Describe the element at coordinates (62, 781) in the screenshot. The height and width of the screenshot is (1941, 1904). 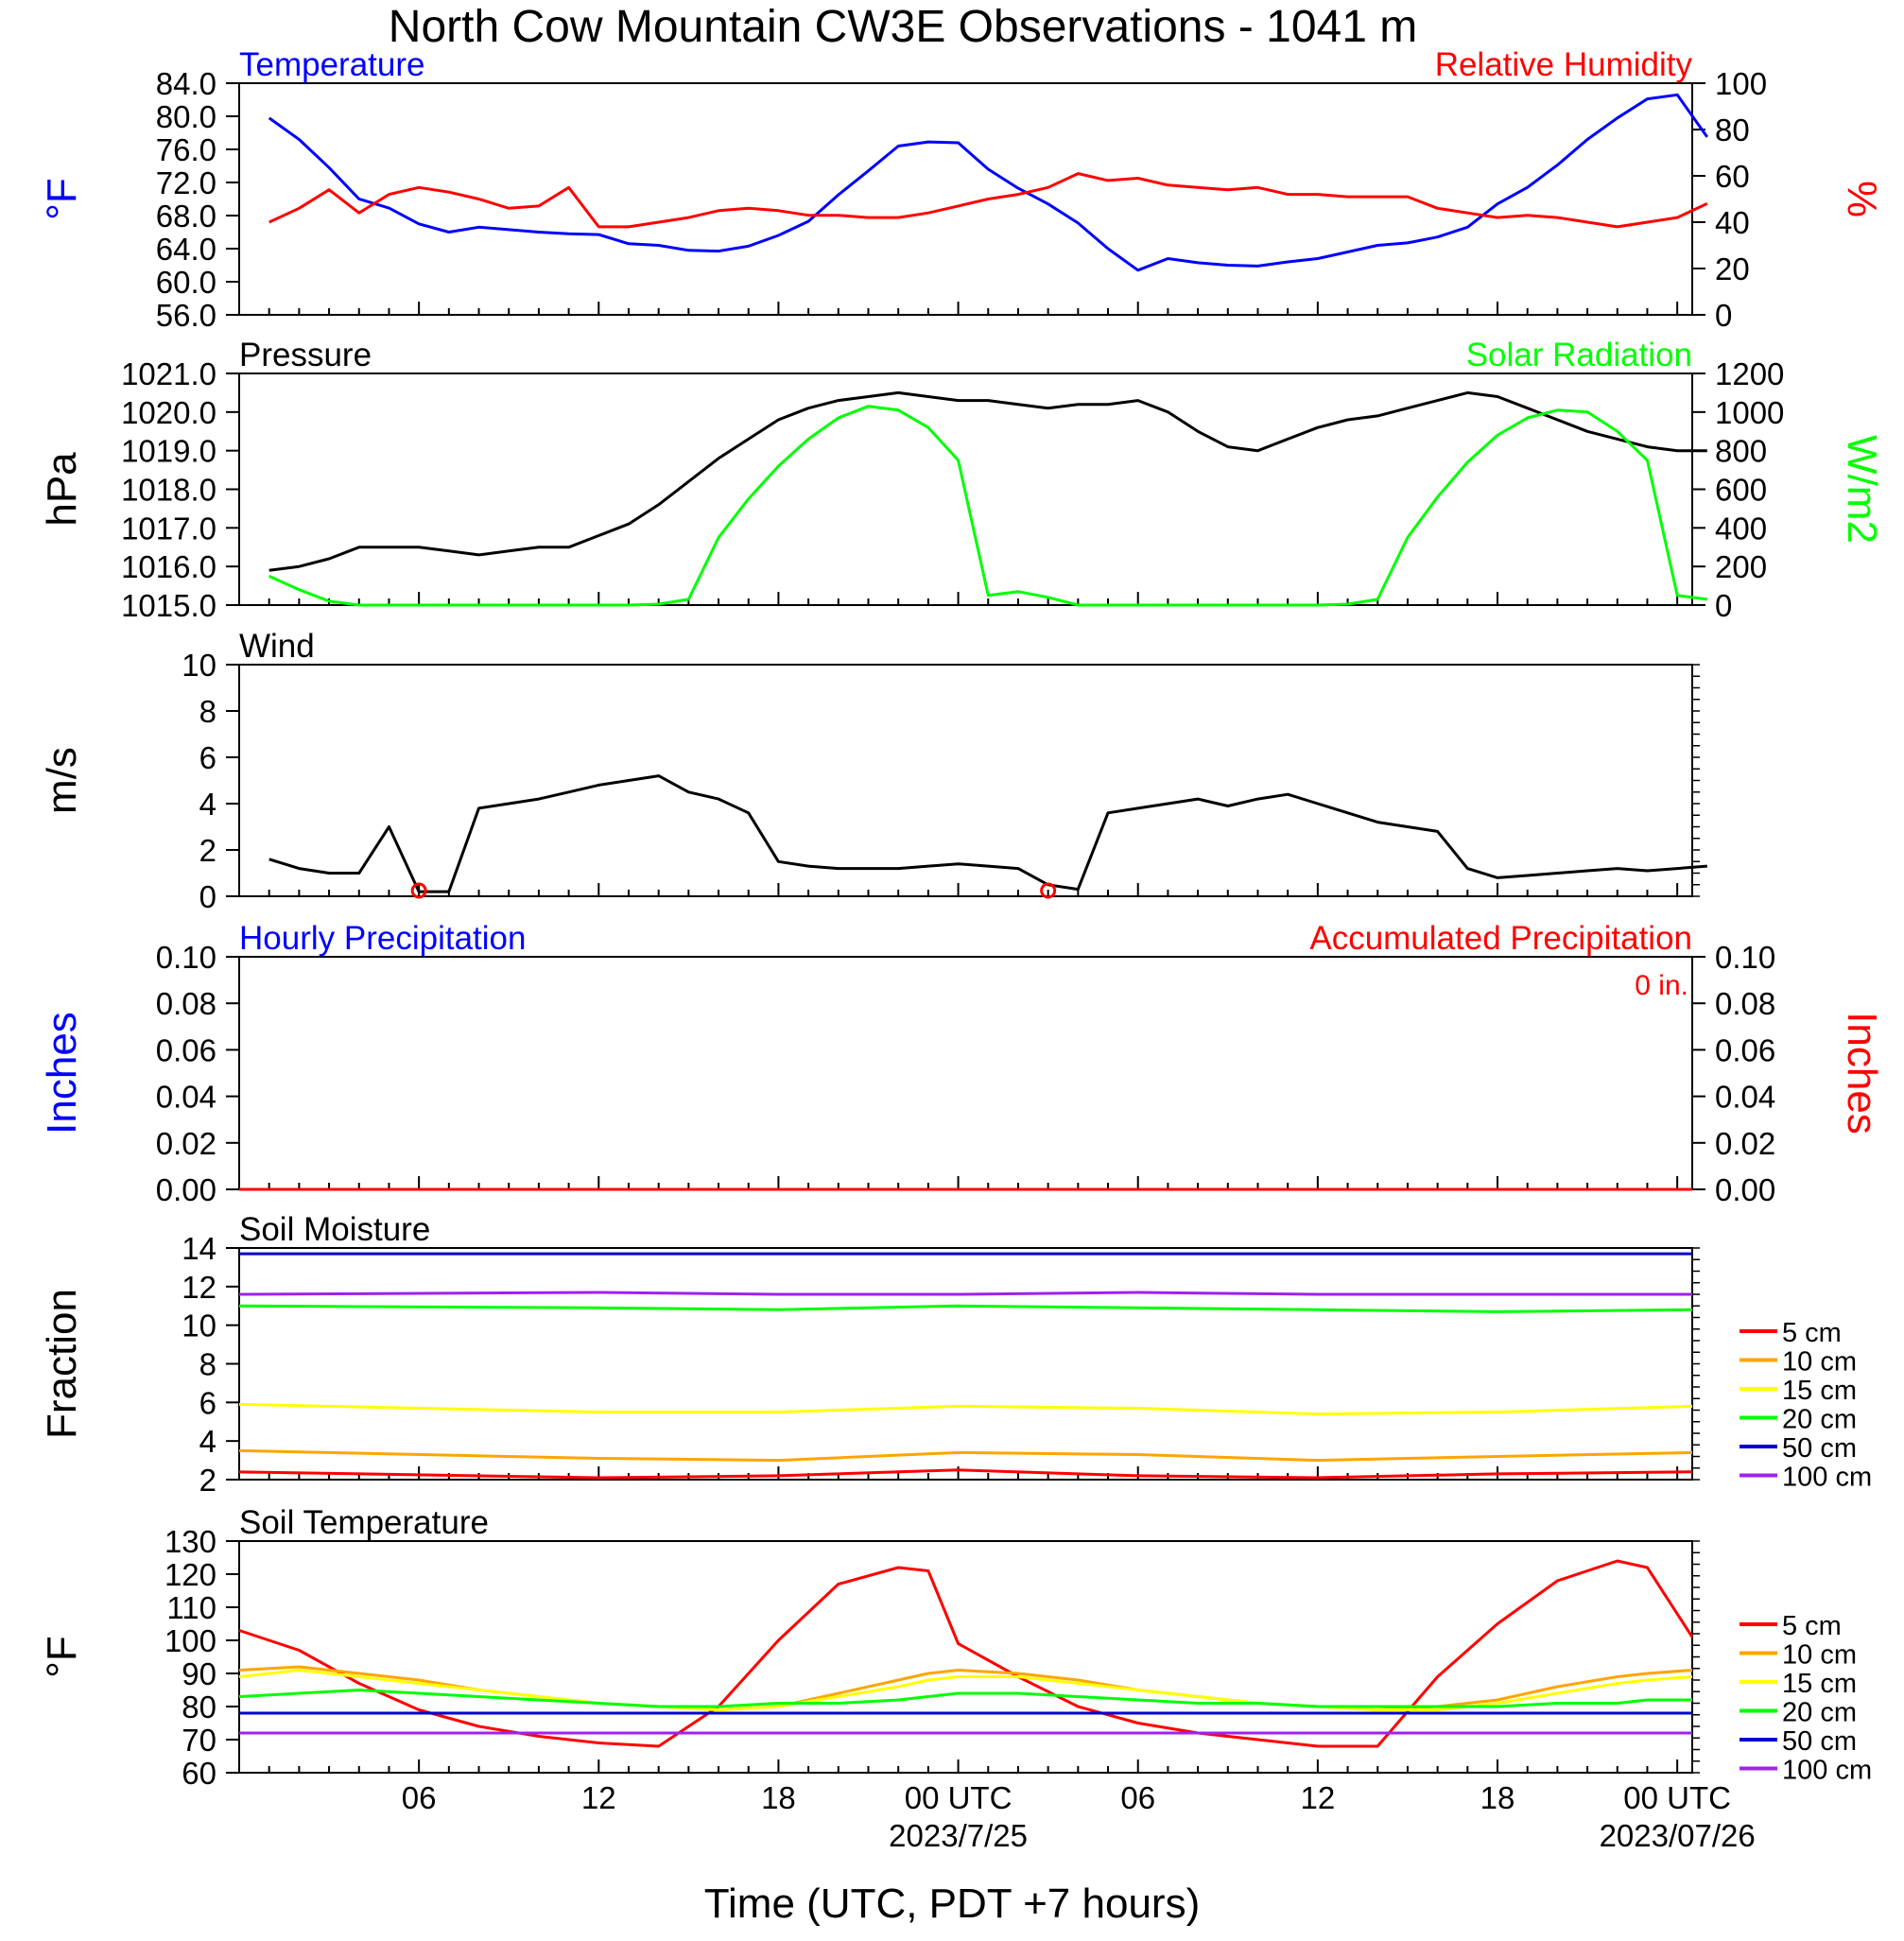
I see `y-left-label: m/s` at that location.